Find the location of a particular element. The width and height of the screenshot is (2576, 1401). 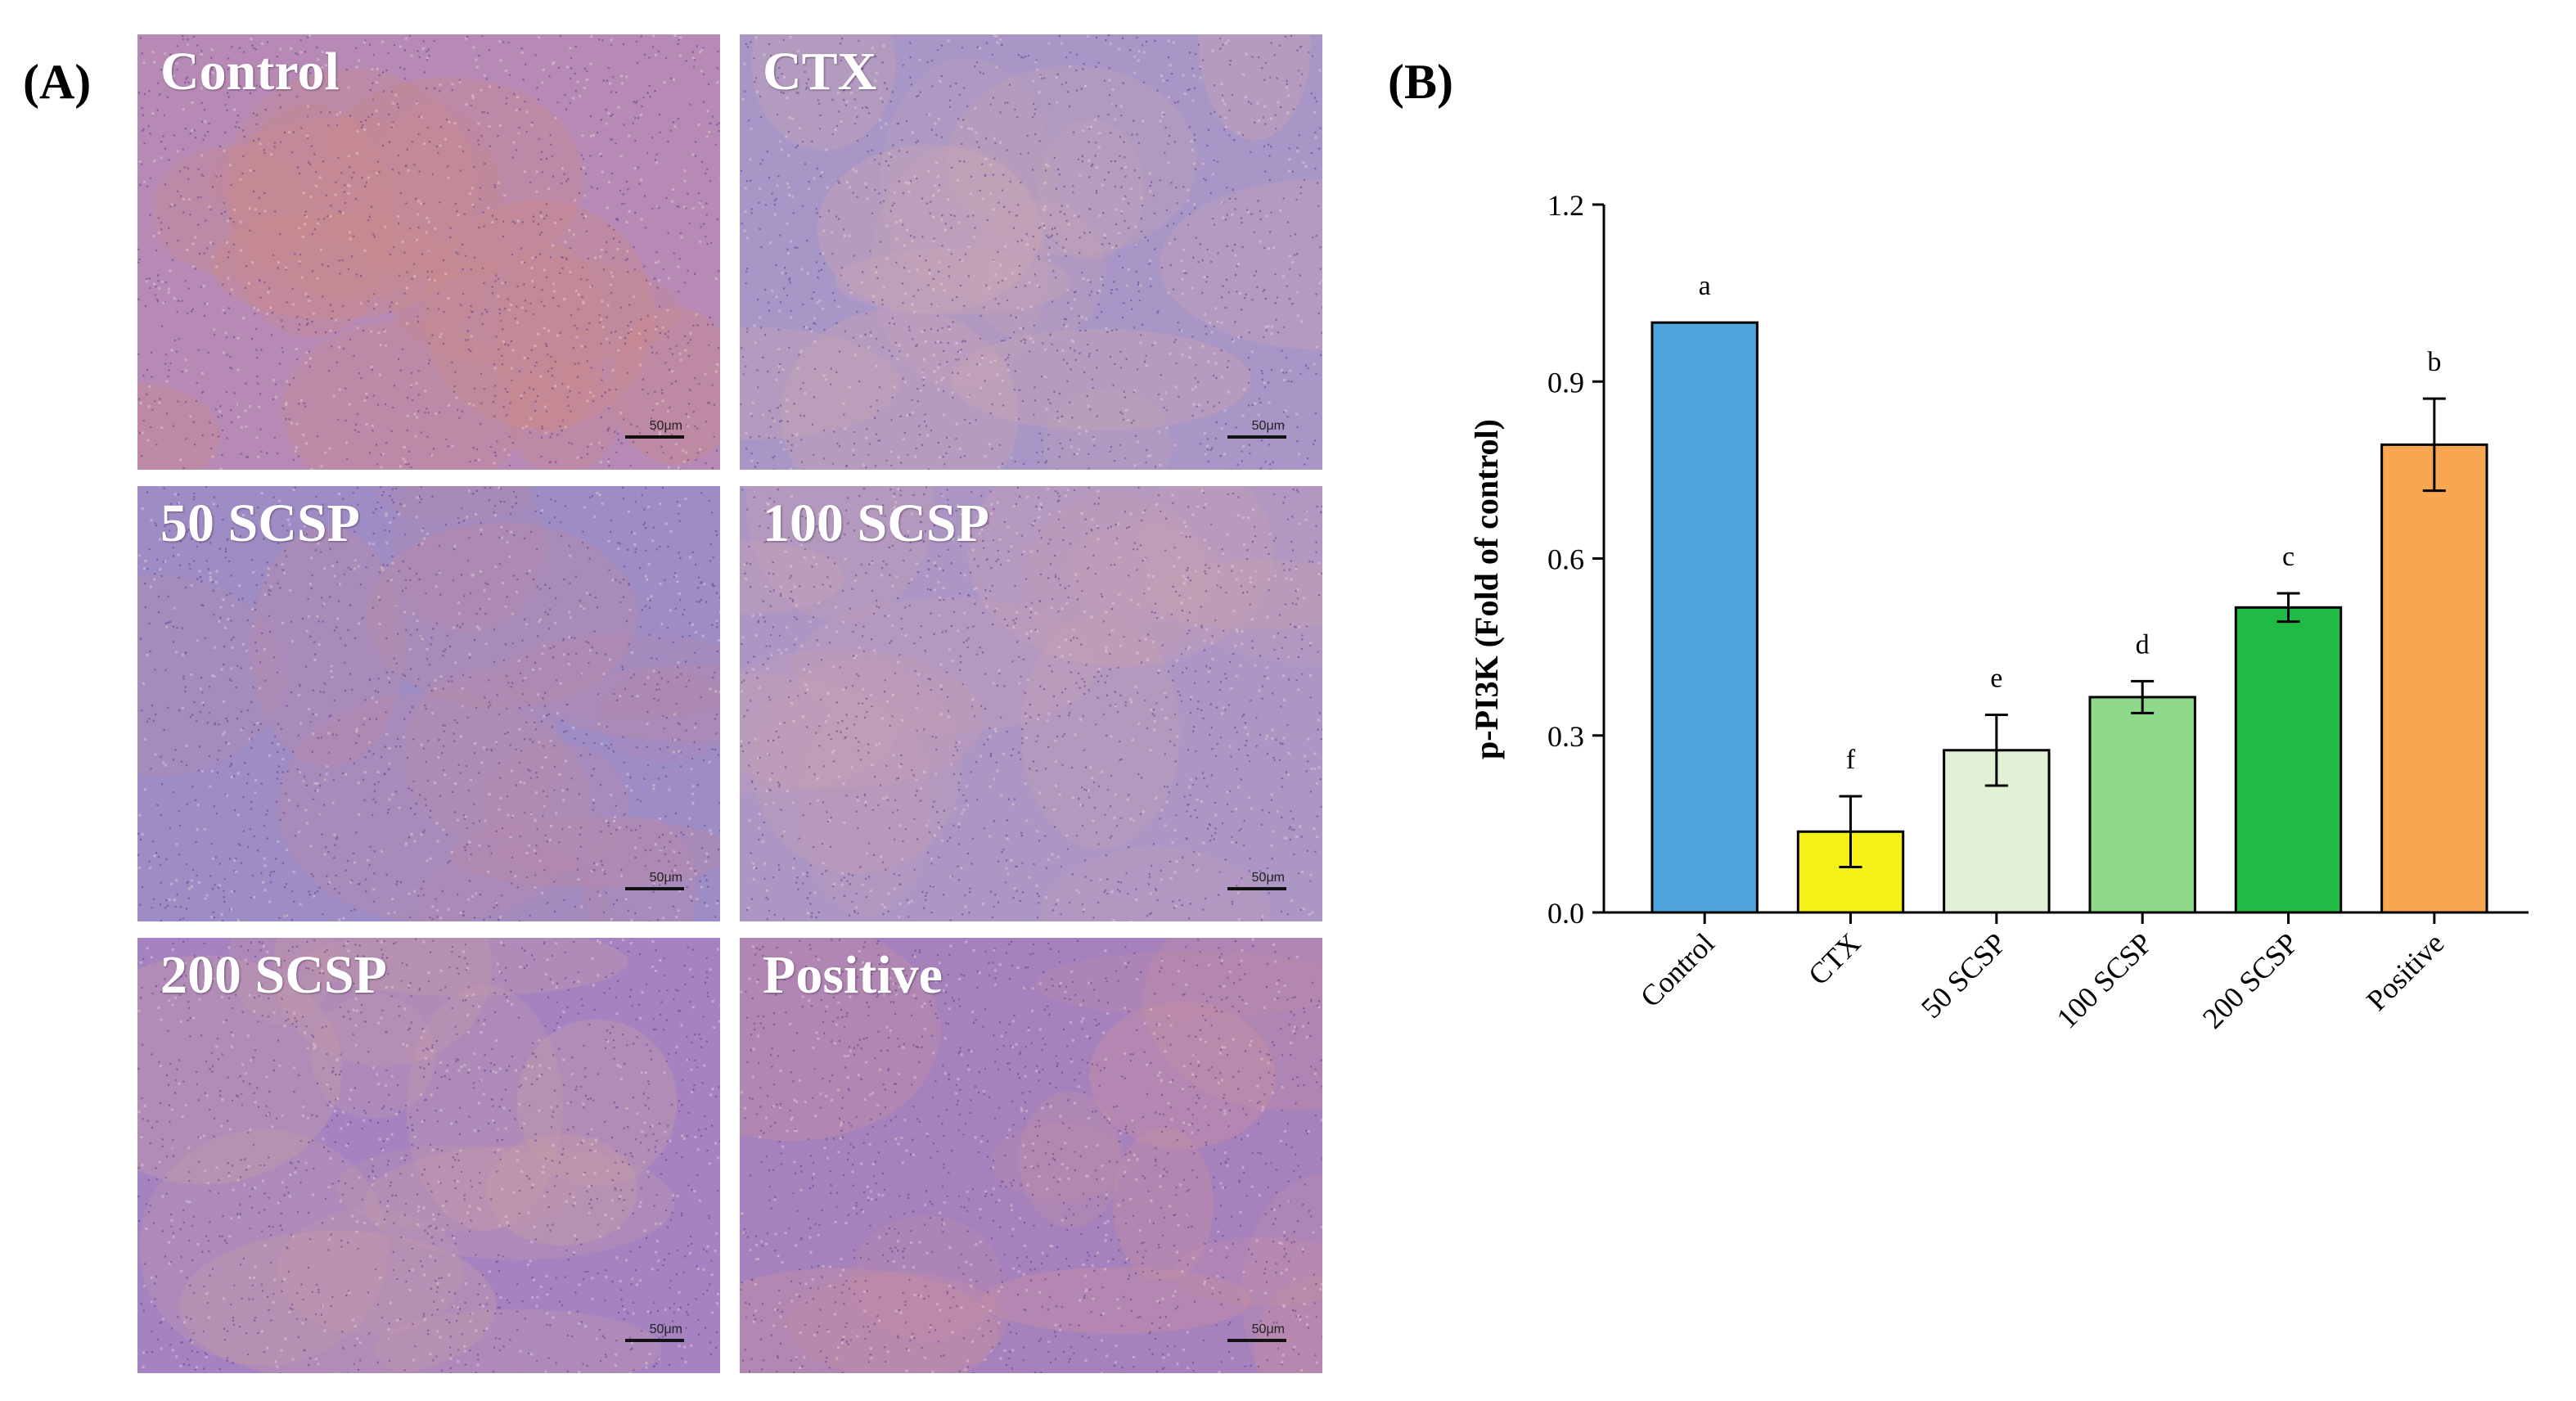

micrograph-label: 50 SCSP is located at coordinates (260, 523).